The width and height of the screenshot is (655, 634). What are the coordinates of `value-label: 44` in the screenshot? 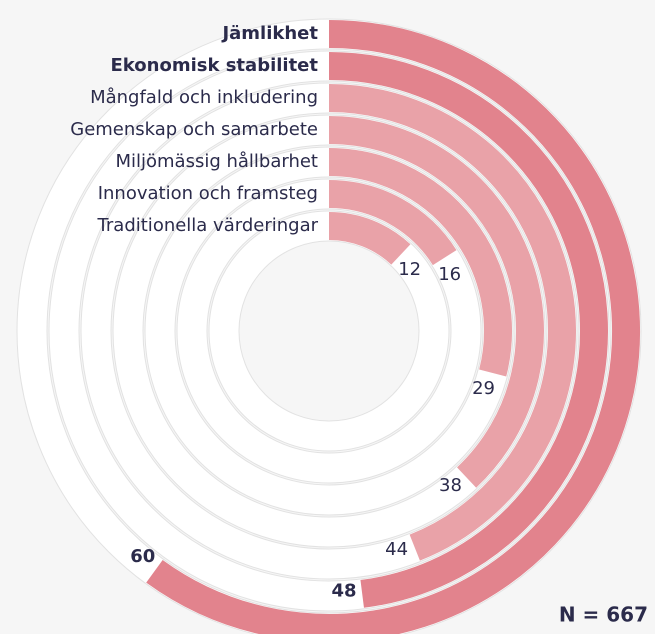 It's located at (396, 549).